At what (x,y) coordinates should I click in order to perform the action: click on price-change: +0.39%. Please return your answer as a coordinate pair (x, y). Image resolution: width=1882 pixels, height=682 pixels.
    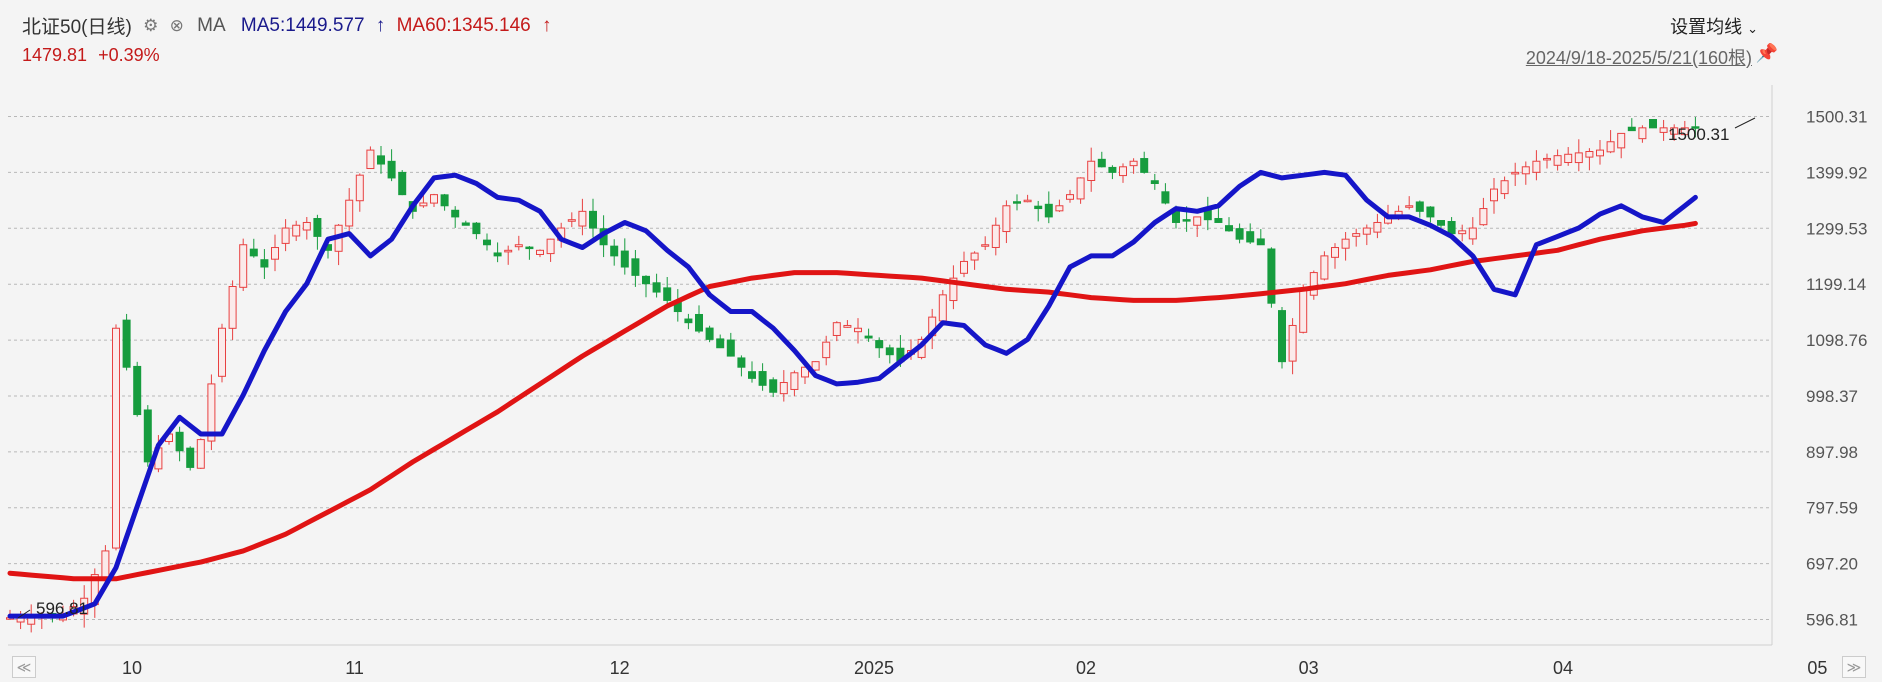
    Looking at the image, I should click on (129, 55).